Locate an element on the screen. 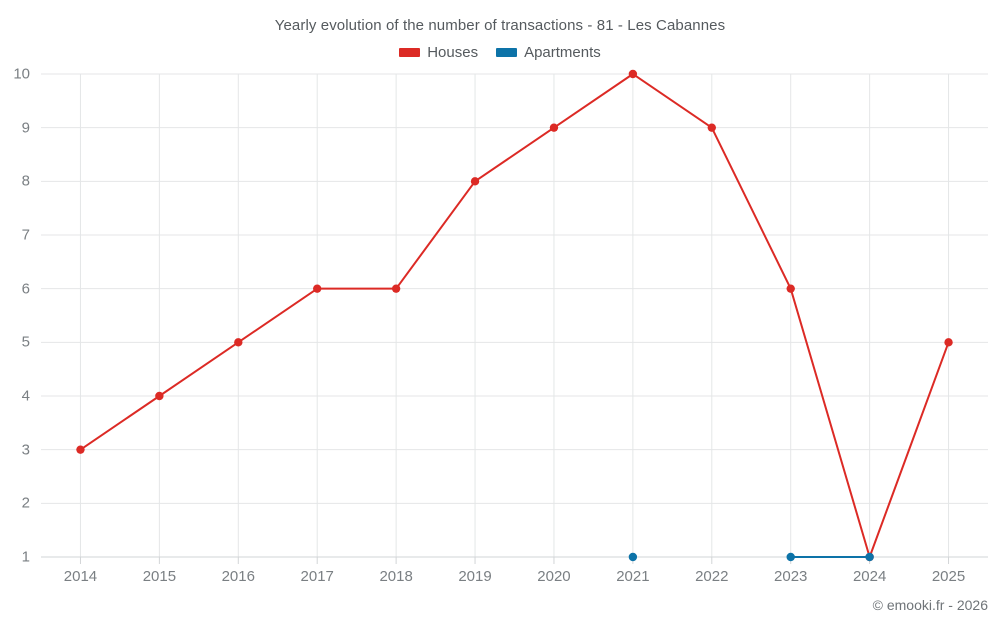 The image size is (1000, 625). x-axis-tick-label: 2016 is located at coordinates (238, 576).